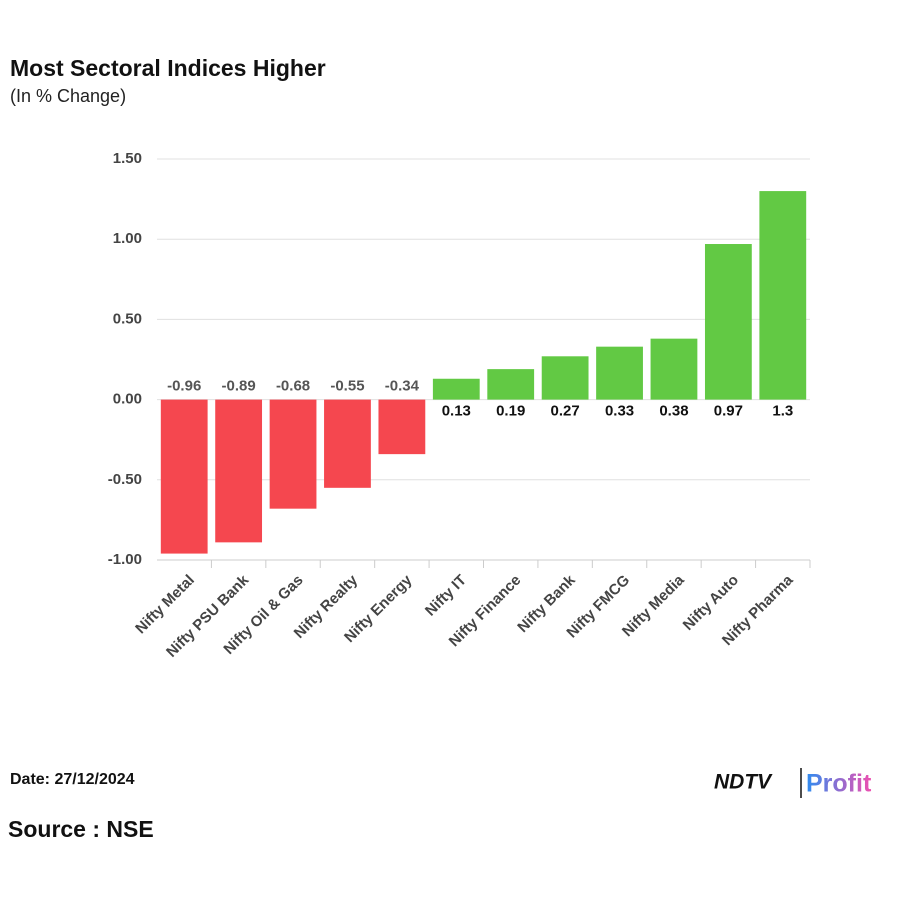  I want to click on value-label: 0.38, so click(673, 411).